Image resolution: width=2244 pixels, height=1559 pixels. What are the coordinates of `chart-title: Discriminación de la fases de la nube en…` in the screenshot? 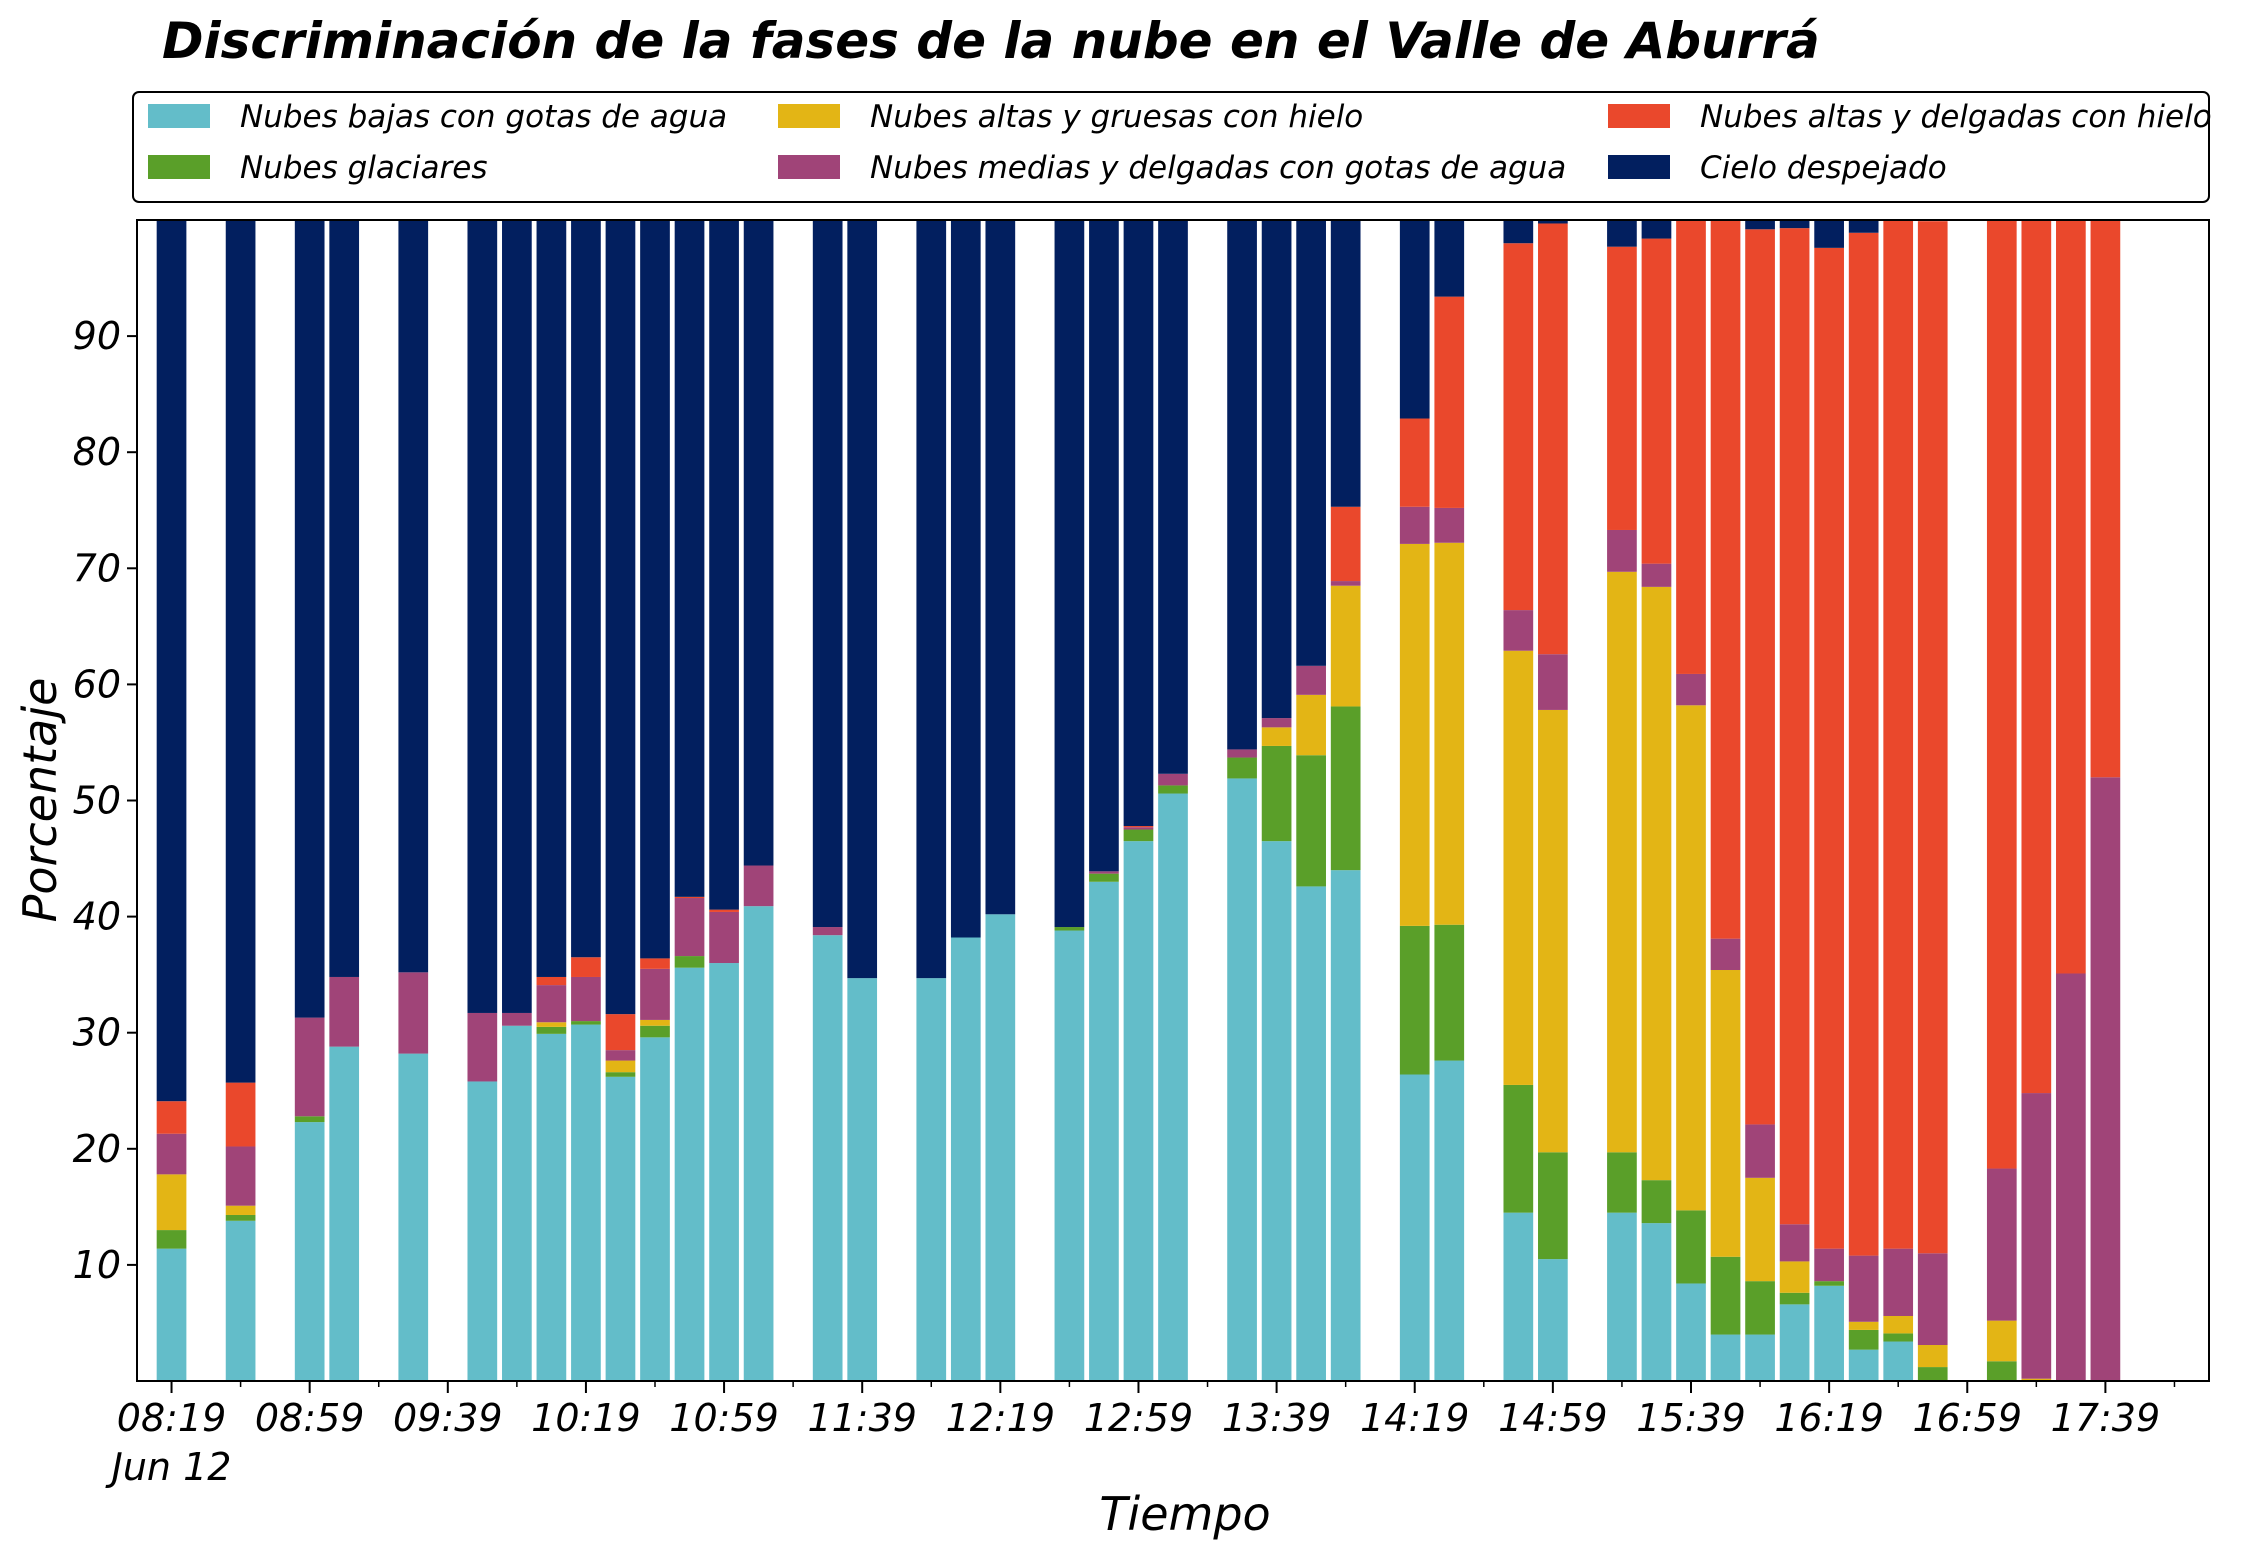 It's located at (991, 41).